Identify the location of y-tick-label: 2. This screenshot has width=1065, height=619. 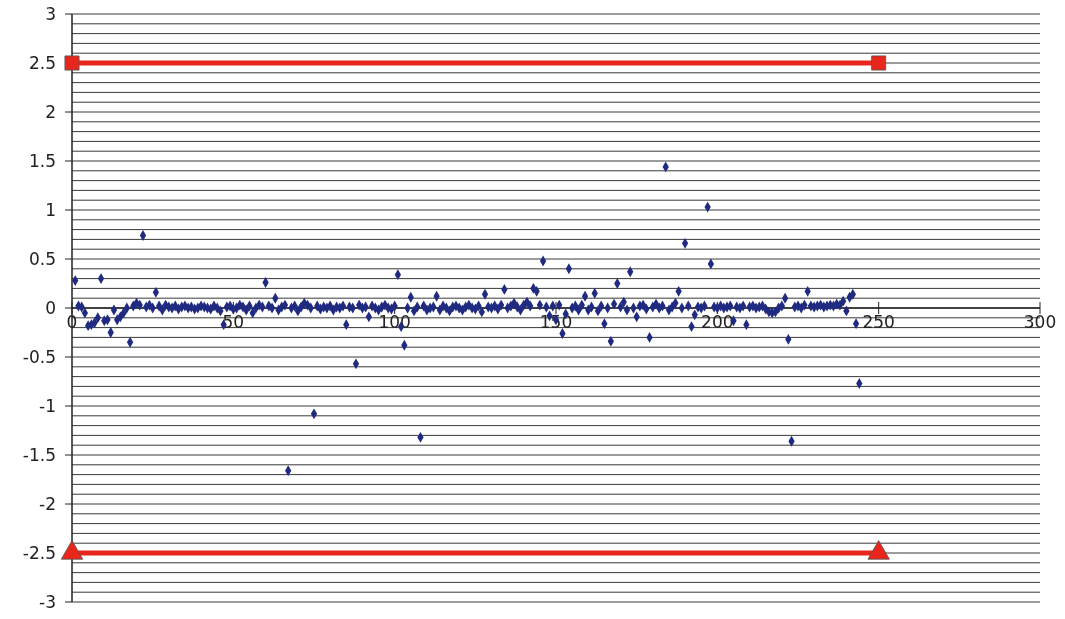
(50, 111).